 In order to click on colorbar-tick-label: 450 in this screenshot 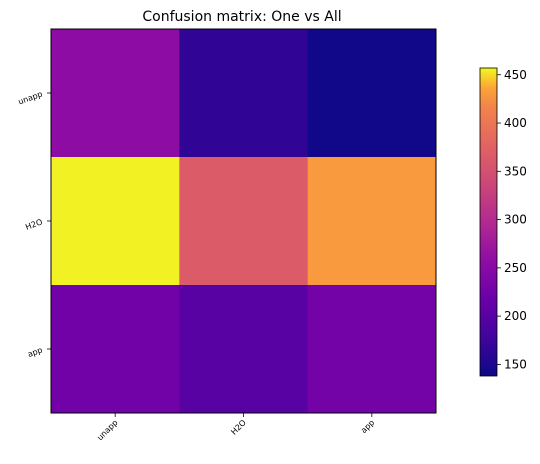, I will do `click(515, 75)`.